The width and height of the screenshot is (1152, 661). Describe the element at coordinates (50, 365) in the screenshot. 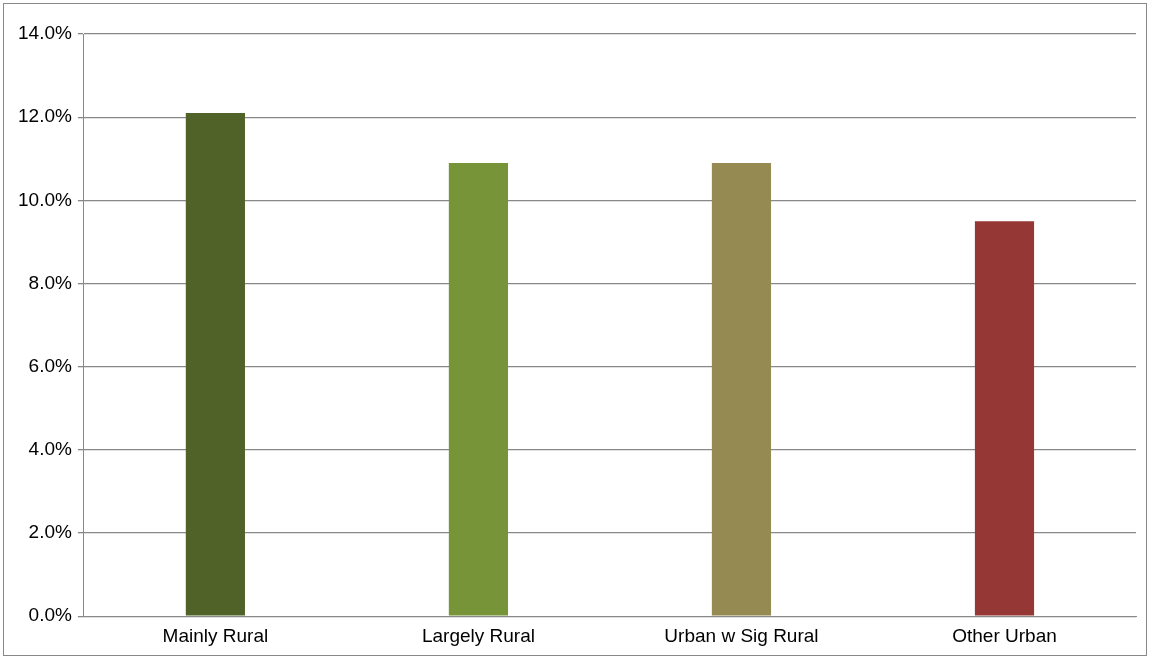

I see `y-tick-label: 6.0%` at that location.